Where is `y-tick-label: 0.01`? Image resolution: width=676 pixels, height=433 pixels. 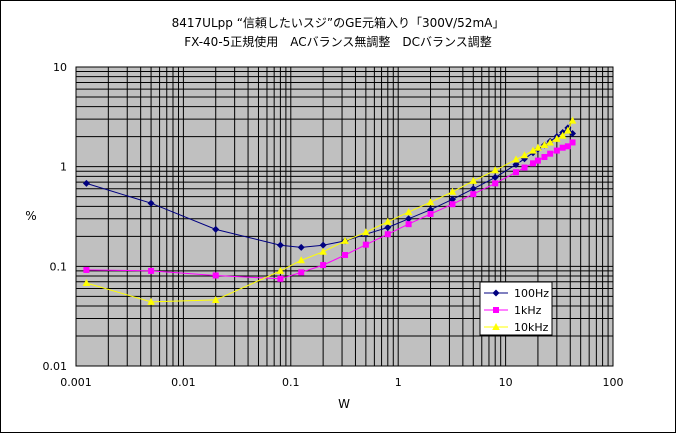 y-tick-label: 0.01 is located at coordinates (55, 366).